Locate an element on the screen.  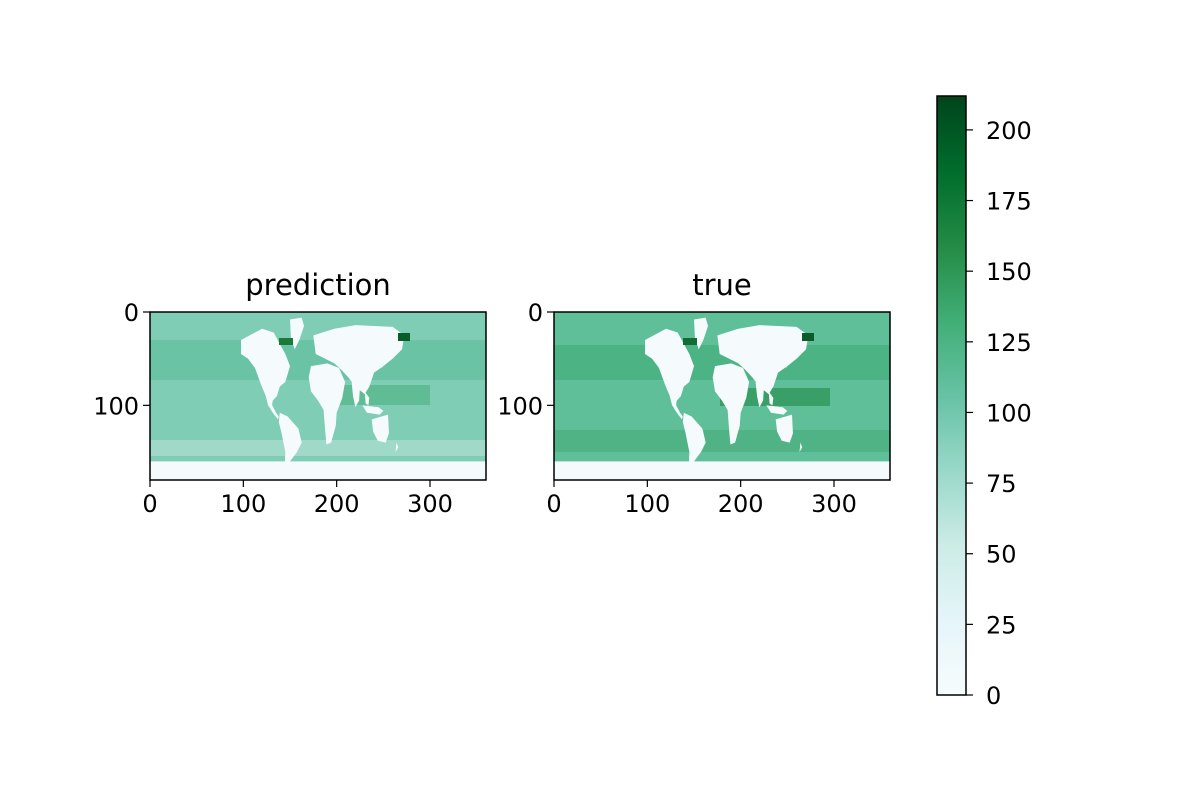
equatorial-band-prediction is located at coordinates (380, 395).